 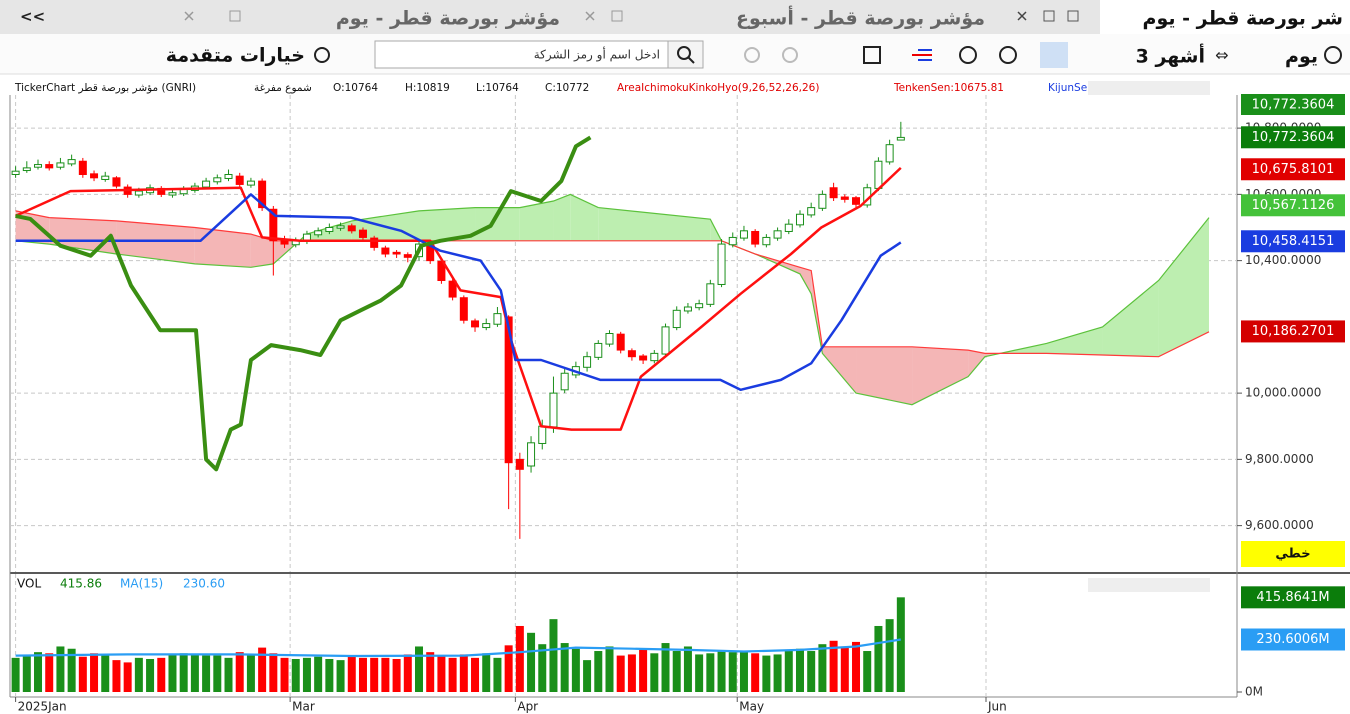 I want to click on search-box, so click(x=539, y=54).